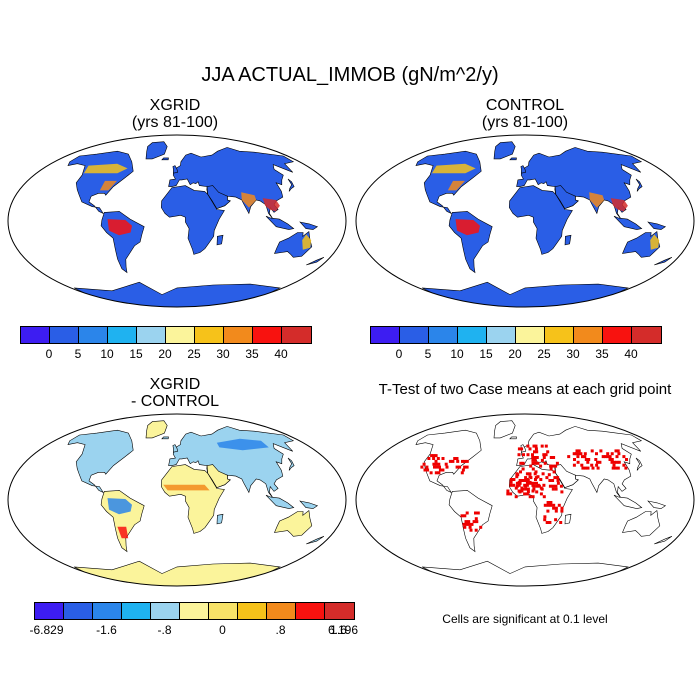 This screenshot has height=700, width=700. I want to click on panel-title-xgrid: XGRID (yrs 81-100), so click(175, 114).